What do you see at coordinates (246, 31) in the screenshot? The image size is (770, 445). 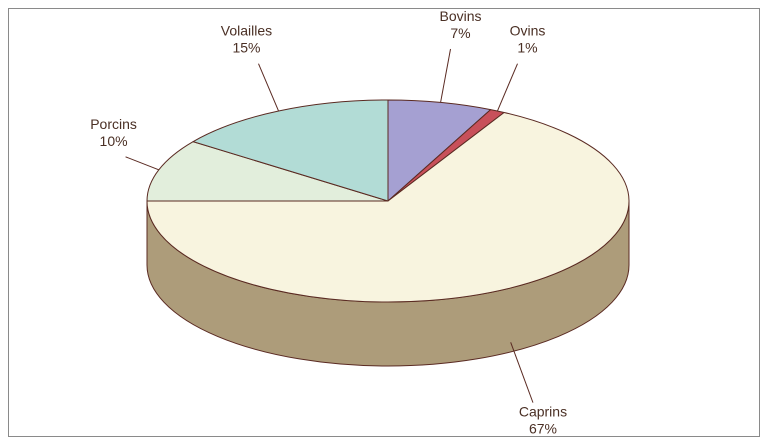 I see `data-label-volailles: Volailles` at bounding box center [246, 31].